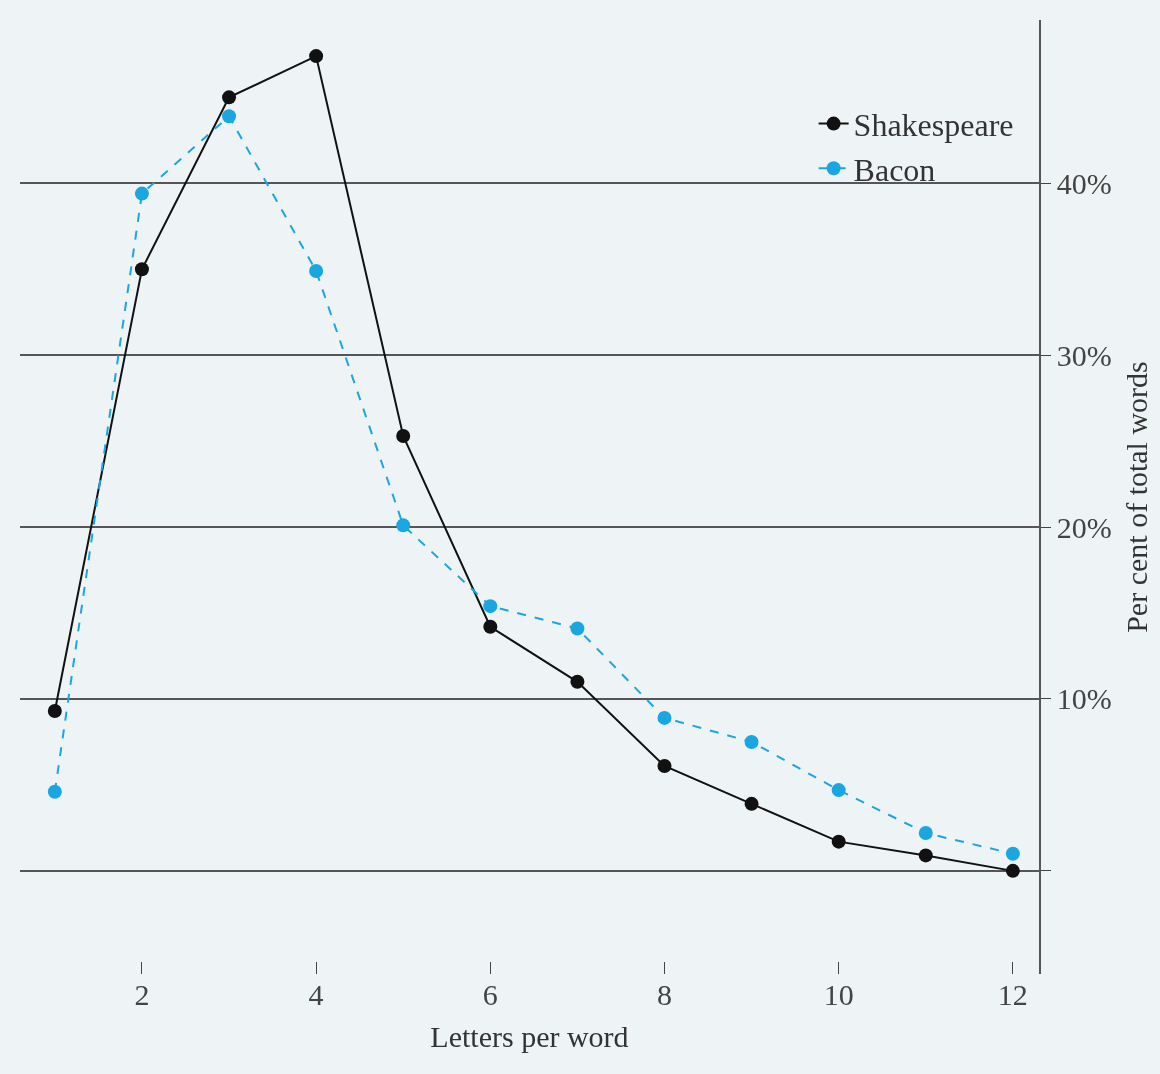 Image resolution: width=1160 pixels, height=1074 pixels. Describe the element at coordinates (1084, 527) in the screenshot. I see `y-tick-label: 20%` at that location.